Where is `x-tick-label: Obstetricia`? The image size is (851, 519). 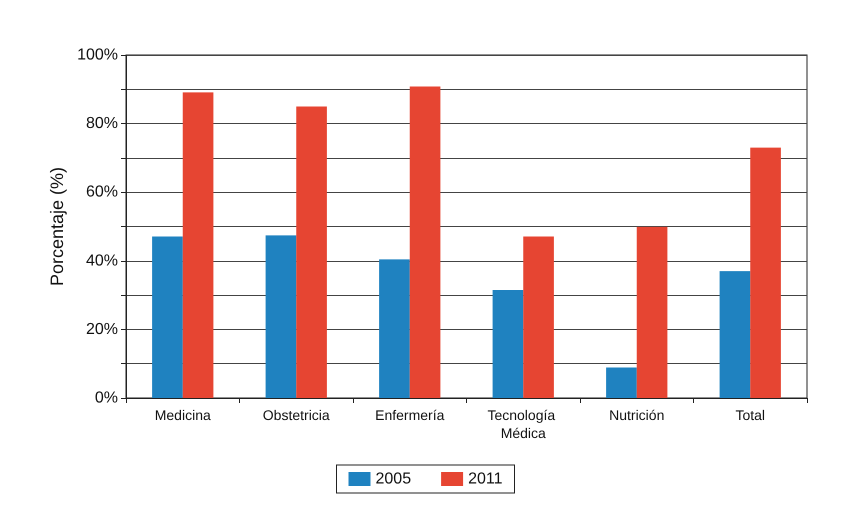 x-tick-label: Obstetricia is located at coordinates (296, 415).